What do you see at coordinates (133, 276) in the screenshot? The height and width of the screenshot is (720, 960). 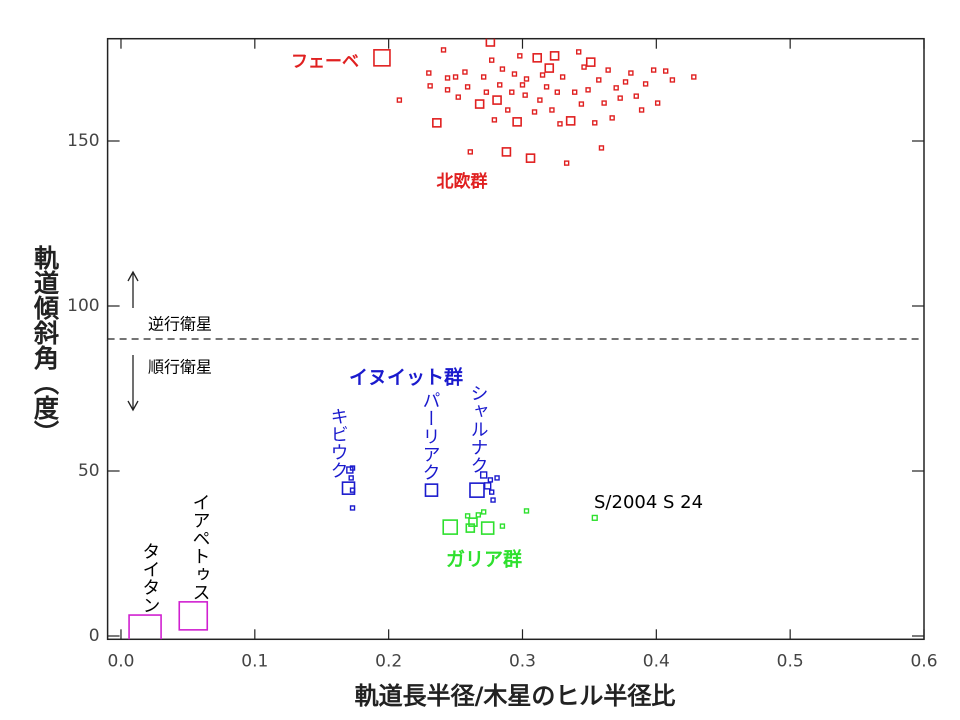 I see `arrow-head` at bounding box center [133, 276].